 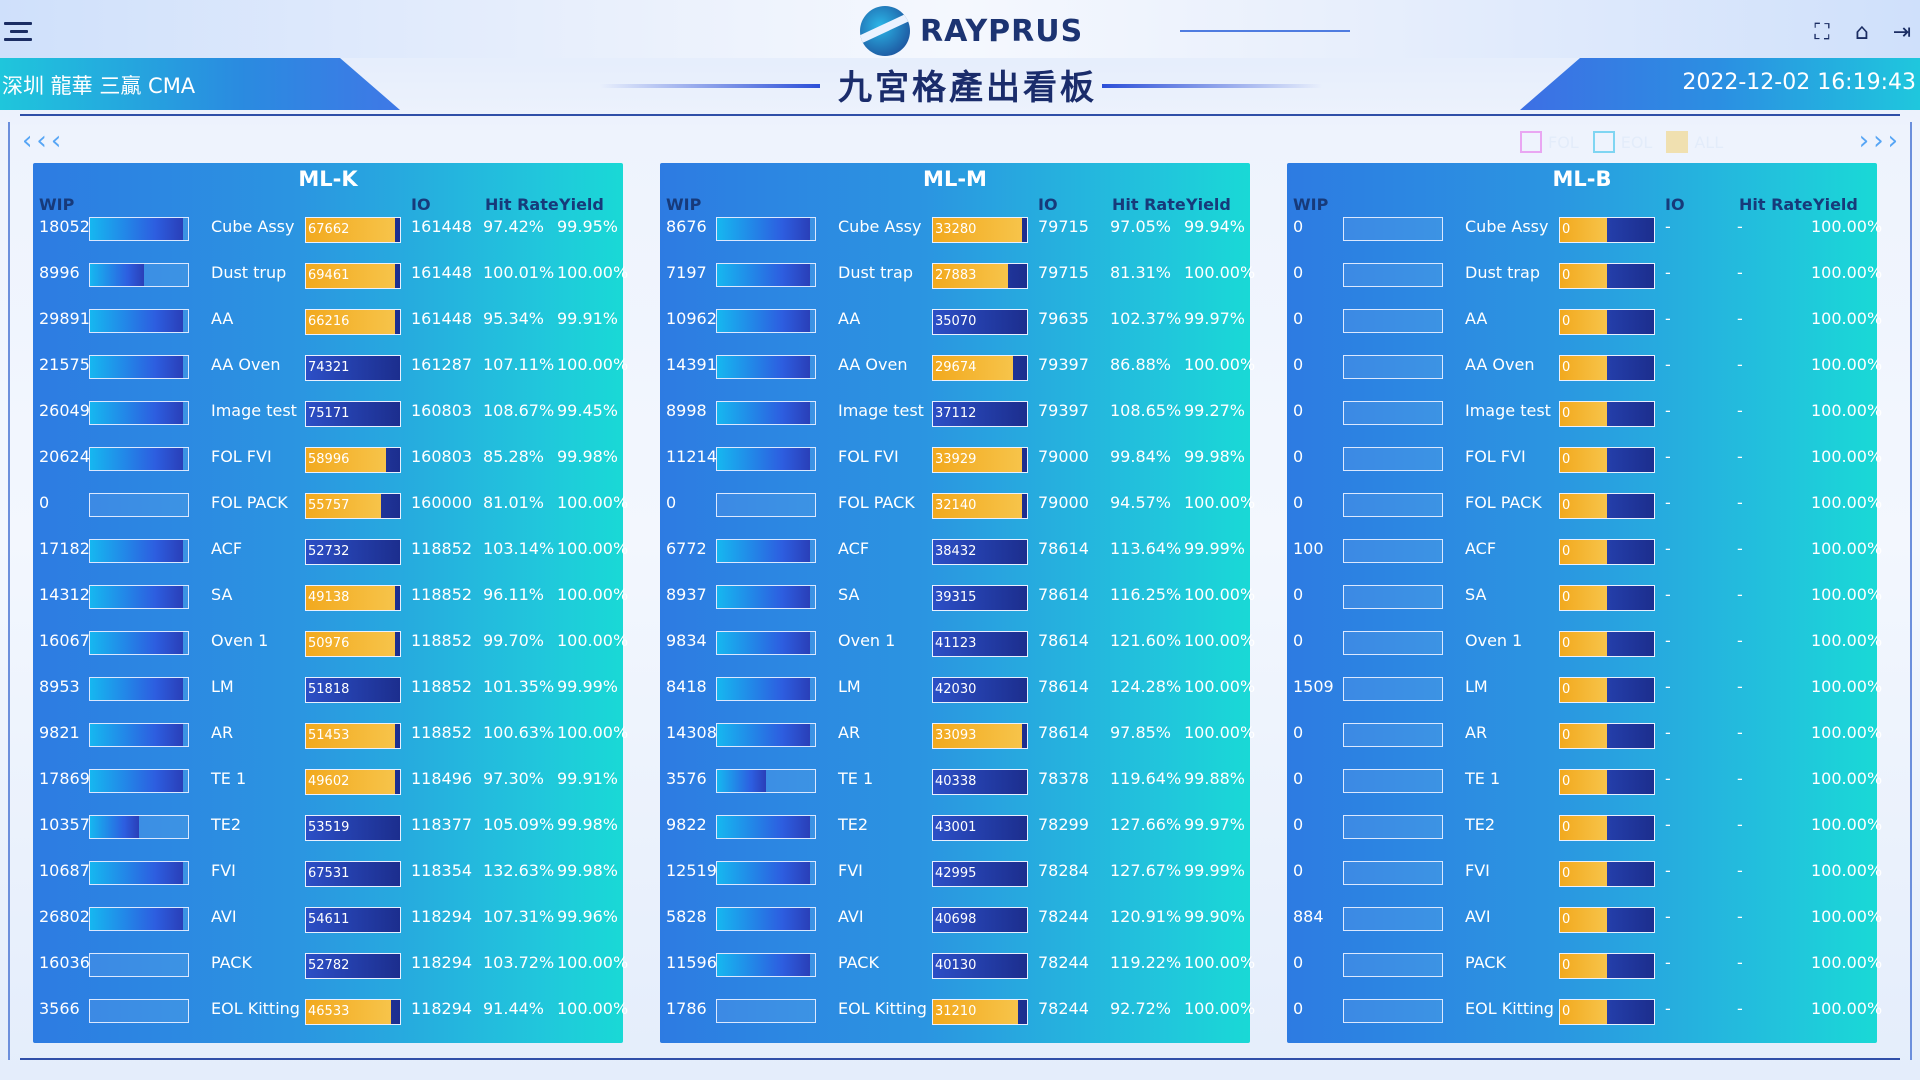 I want to click on table-row: 8953 LM 51818 118852 101.35% 99.99%, so click(x=328, y=690).